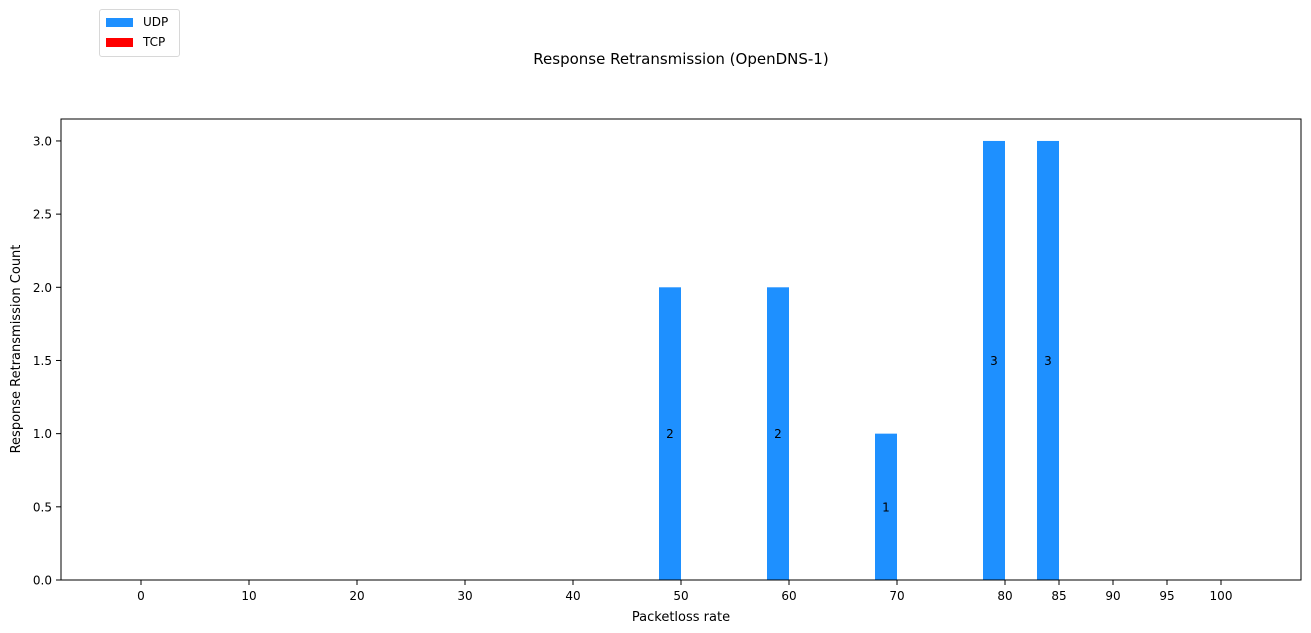 This screenshot has height=633, width=1311. Describe the element at coordinates (42, 215) in the screenshot. I see `y-tick-label: 2.5` at that location.